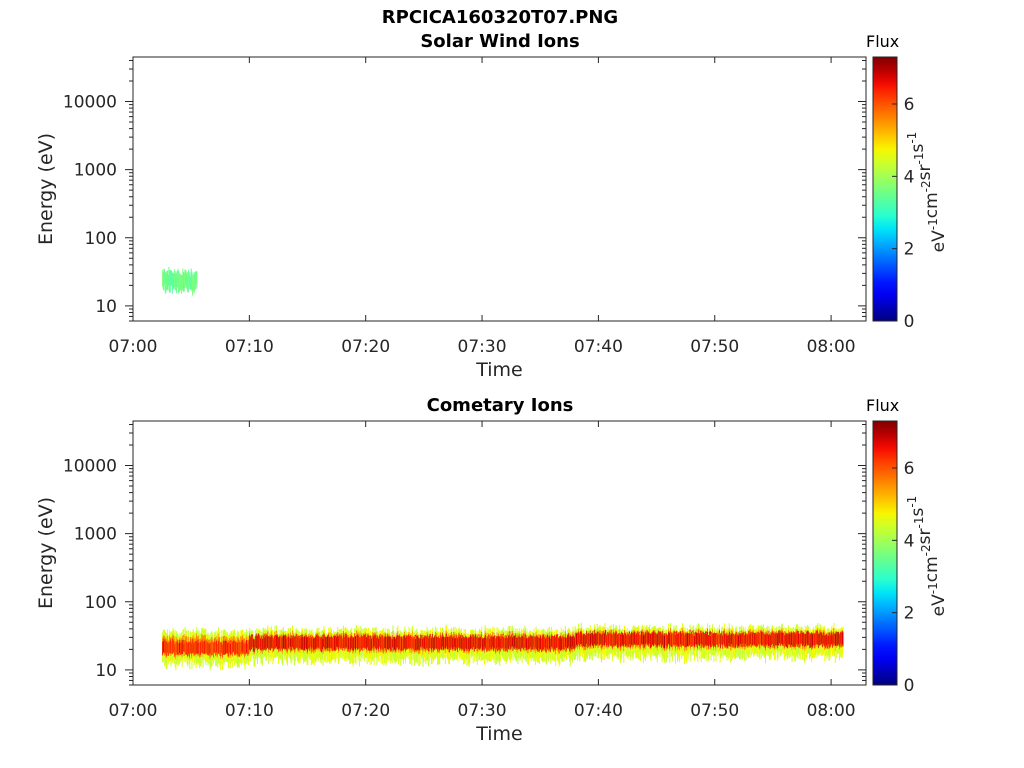 The image size is (1024, 768). I want to click on x-tick-label: 07:50, so click(714, 347).